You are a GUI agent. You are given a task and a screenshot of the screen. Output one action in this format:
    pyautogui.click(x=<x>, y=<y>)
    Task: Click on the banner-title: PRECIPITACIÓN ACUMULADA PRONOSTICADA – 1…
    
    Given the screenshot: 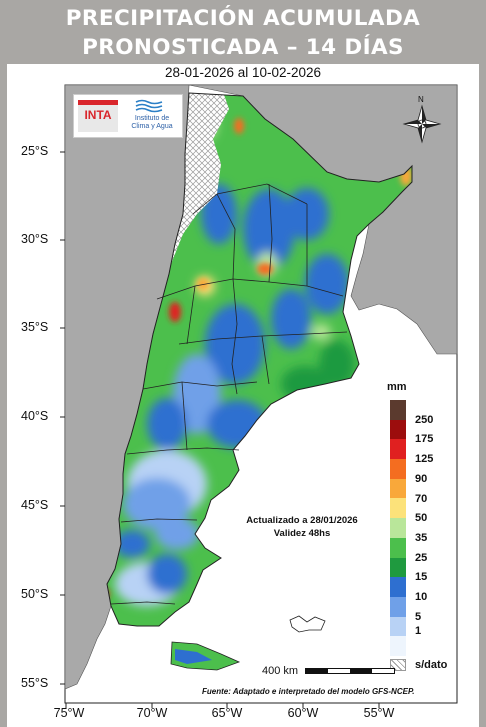 What is the action you would take?
    pyautogui.click(x=243, y=33)
    